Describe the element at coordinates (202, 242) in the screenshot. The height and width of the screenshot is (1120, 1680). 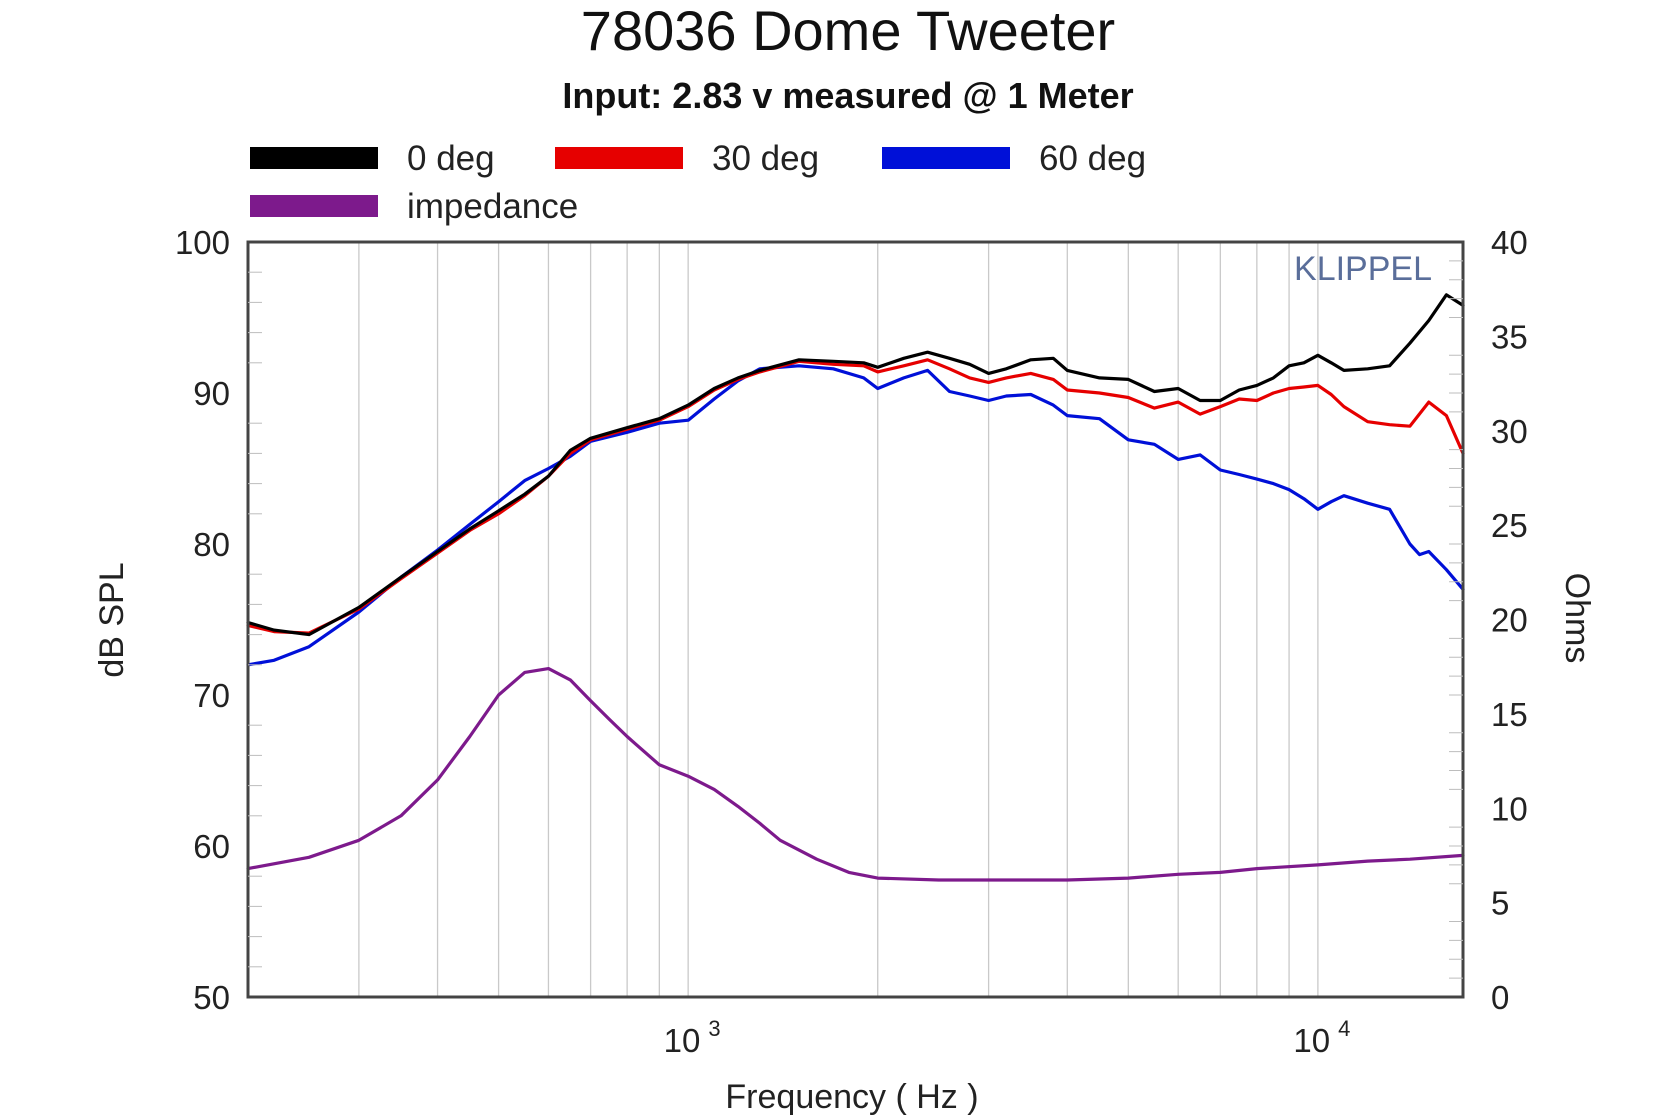
I see `y-tick-label: 100` at that location.